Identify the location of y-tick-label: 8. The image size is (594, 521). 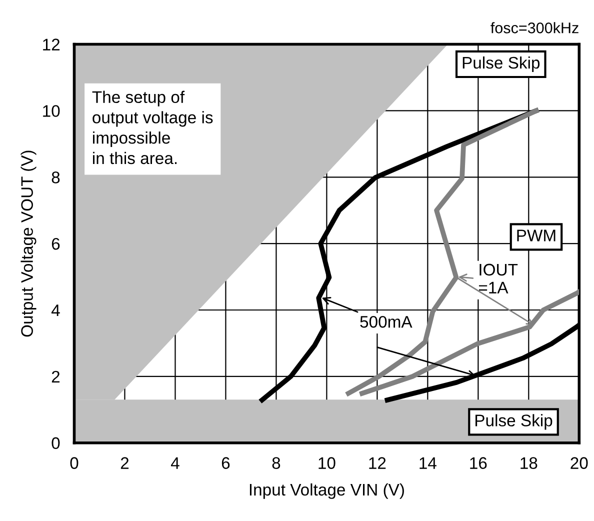
(56, 178).